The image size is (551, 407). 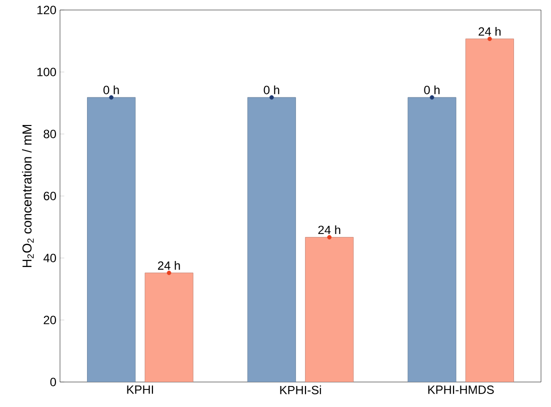 What do you see at coordinates (49, 258) in the screenshot?
I see `y-tick-label: 40` at bounding box center [49, 258].